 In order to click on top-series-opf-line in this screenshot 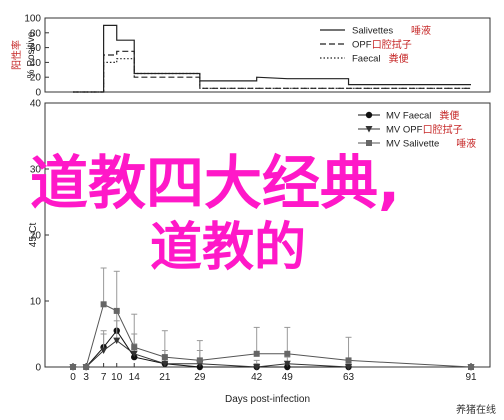, I will do `click(272, 71)`.